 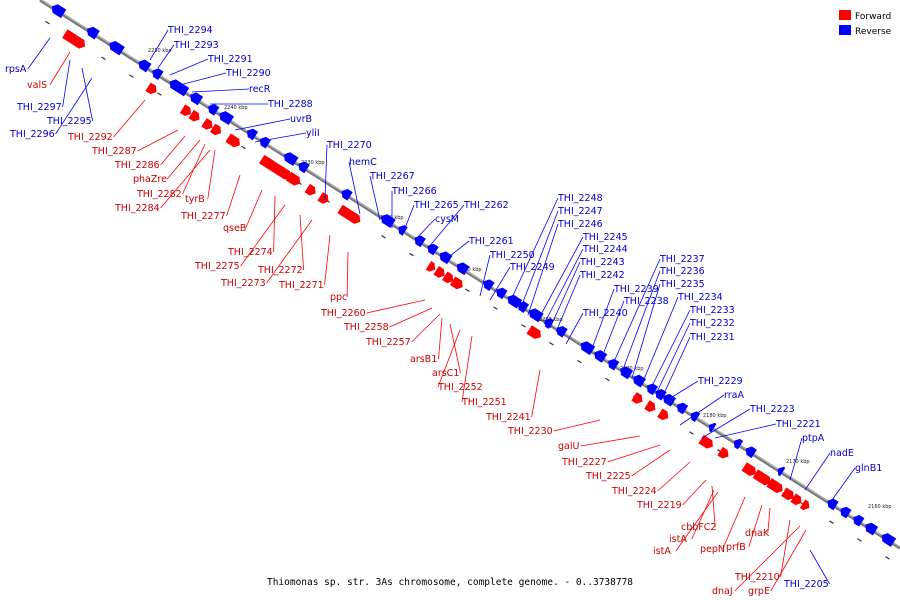 I want to click on reverse-gene-label: THI_2246, so click(x=580, y=224).